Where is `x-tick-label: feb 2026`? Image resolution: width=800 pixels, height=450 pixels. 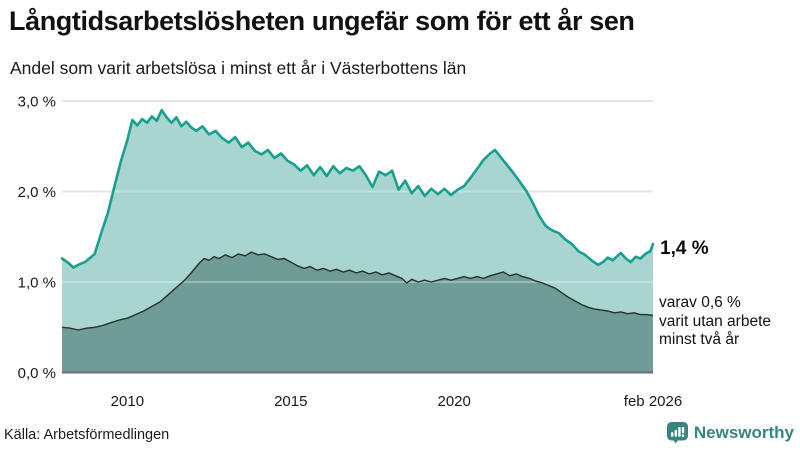
x-tick-label: feb 2026 is located at coordinates (653, 401).